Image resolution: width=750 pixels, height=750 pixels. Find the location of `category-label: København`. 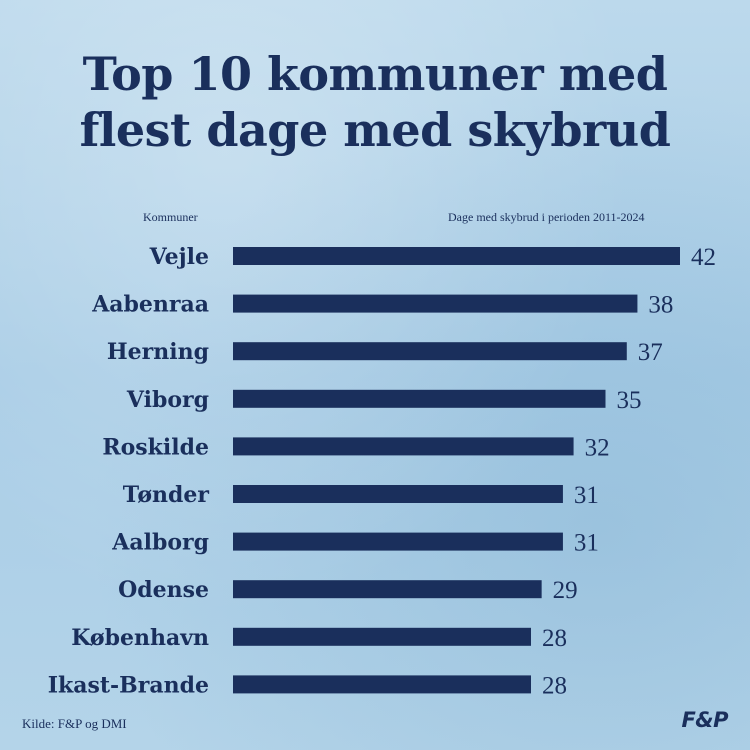

category-label: København is located at coordinates (140, 638).